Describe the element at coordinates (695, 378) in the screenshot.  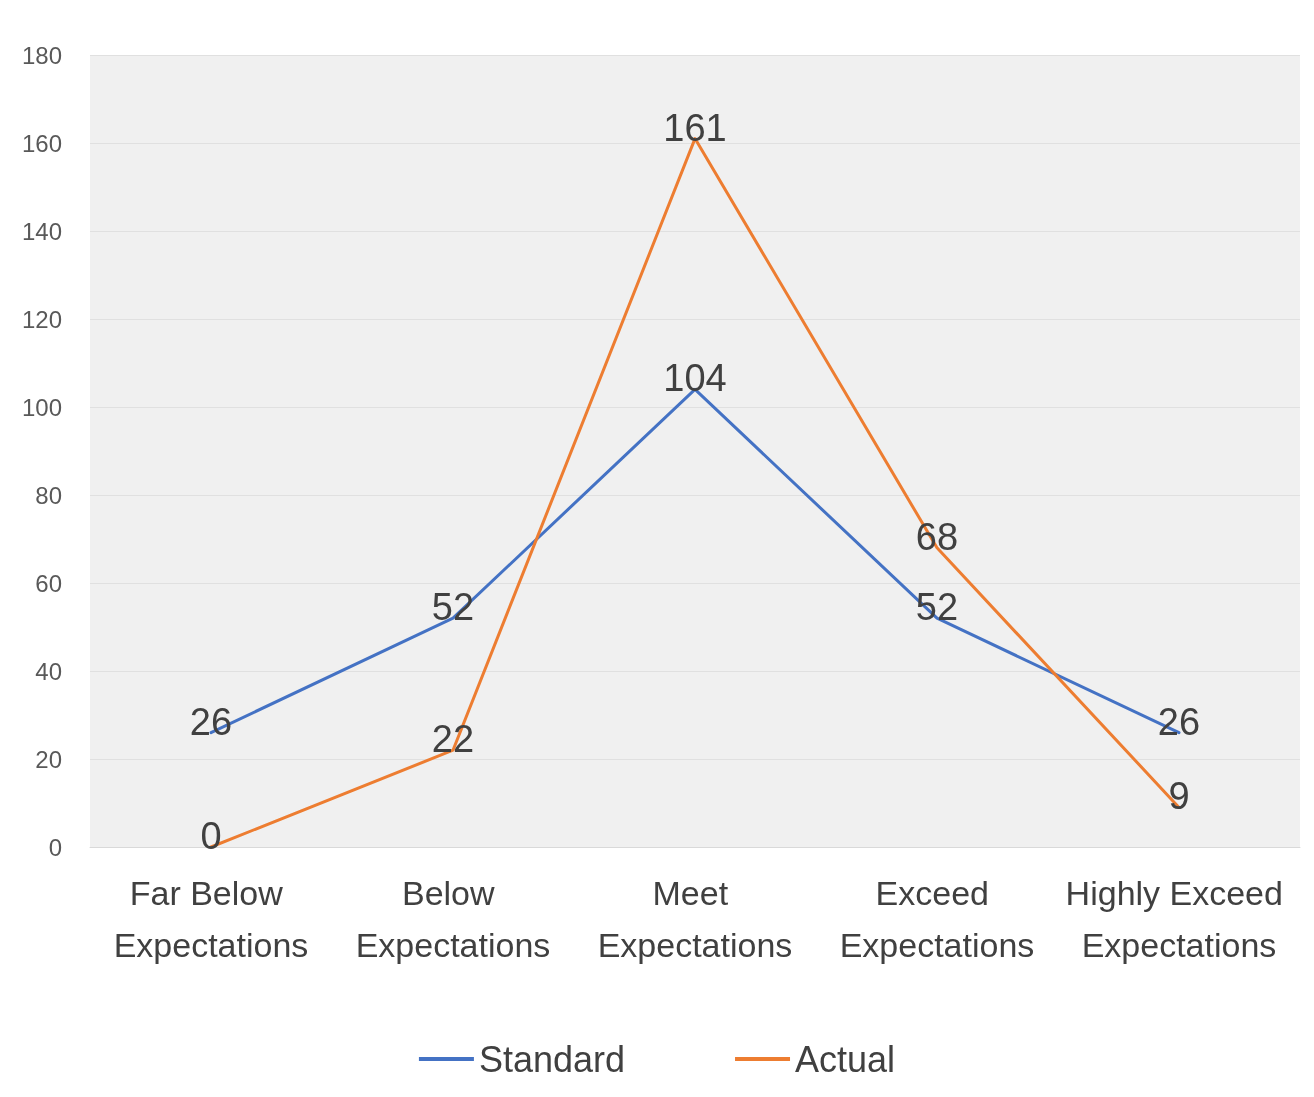
I see `data-label: 104` at that location.